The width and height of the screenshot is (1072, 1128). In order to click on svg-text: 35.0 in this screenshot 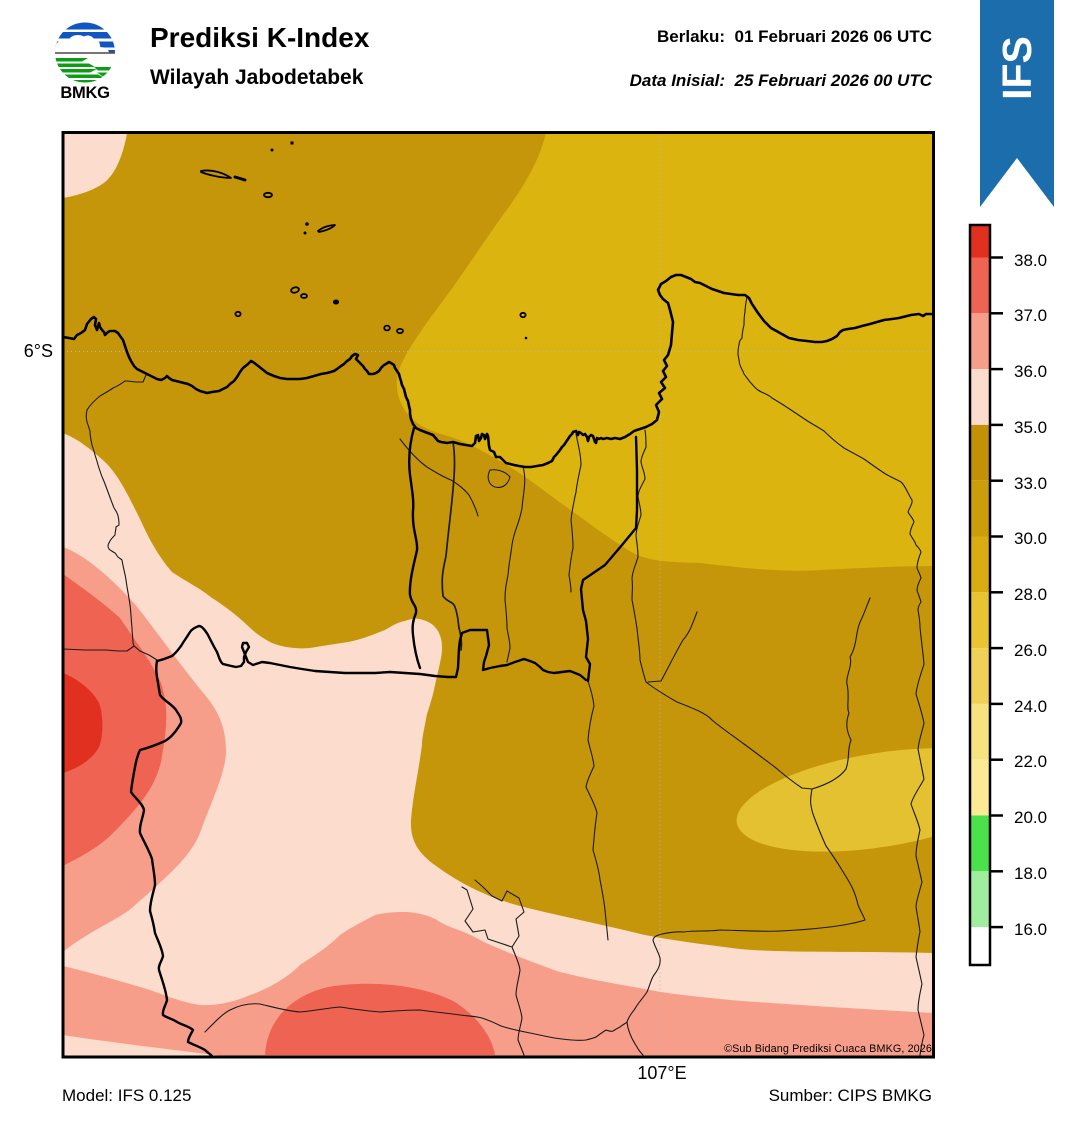, I will do `click(1030, 427)`.